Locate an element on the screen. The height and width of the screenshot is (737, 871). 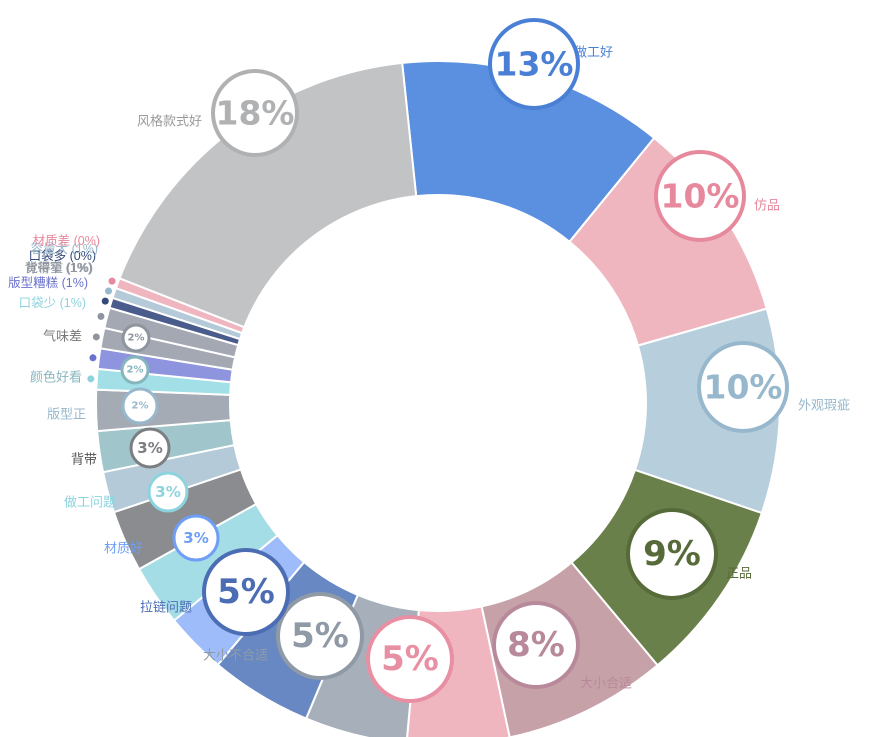
percent-label-9: 3% is located at coordinates (167, 492).